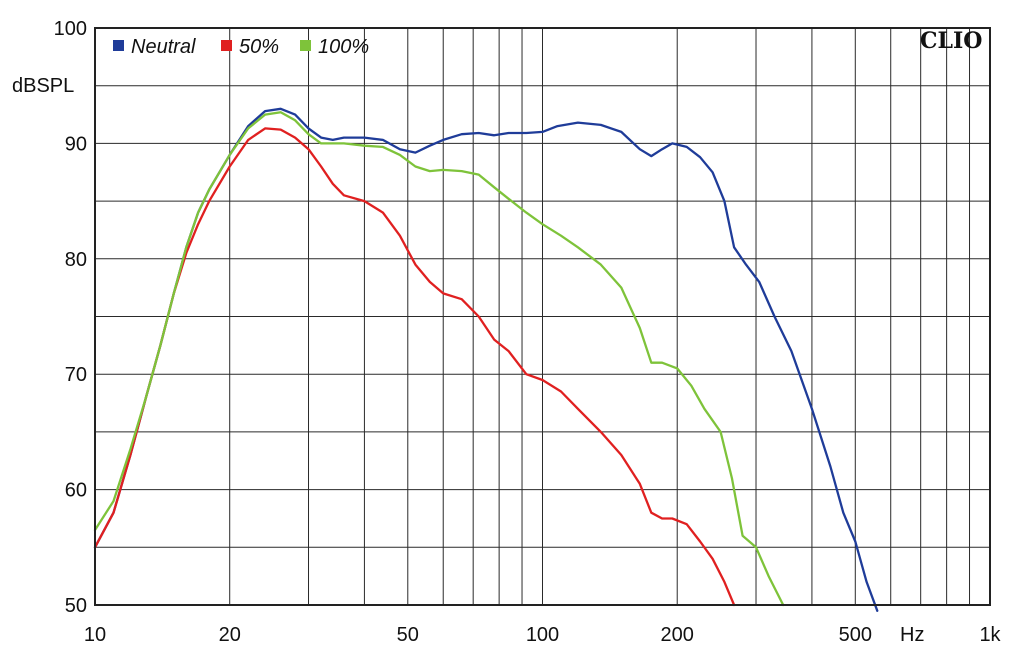 The width and height of the screenshot is (1024, 663). What do you see at coordinates (951, 41) in the screenshot?
I see `brand-logo: CLIO` at bounding box center [951, 41].